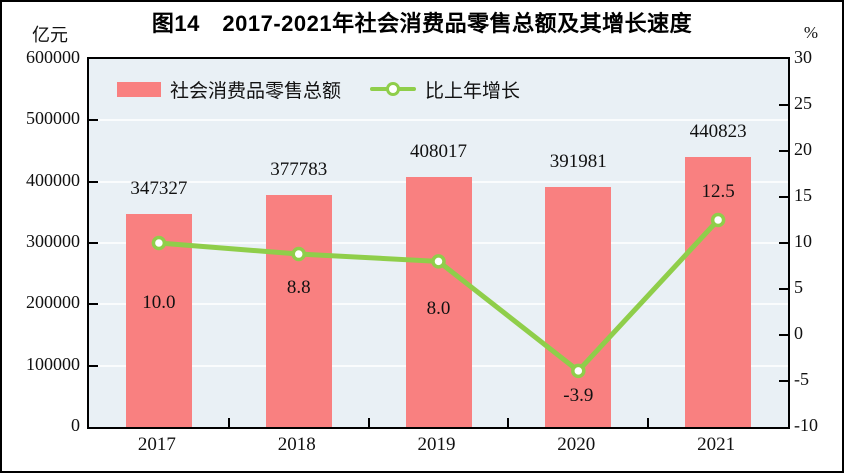 The height and width of the screenshot is (473, 844). What do you see at coordinates (159, 302) in the screenshot?
I see `line-value-label: 10.0` at bounding box center [159, 302].